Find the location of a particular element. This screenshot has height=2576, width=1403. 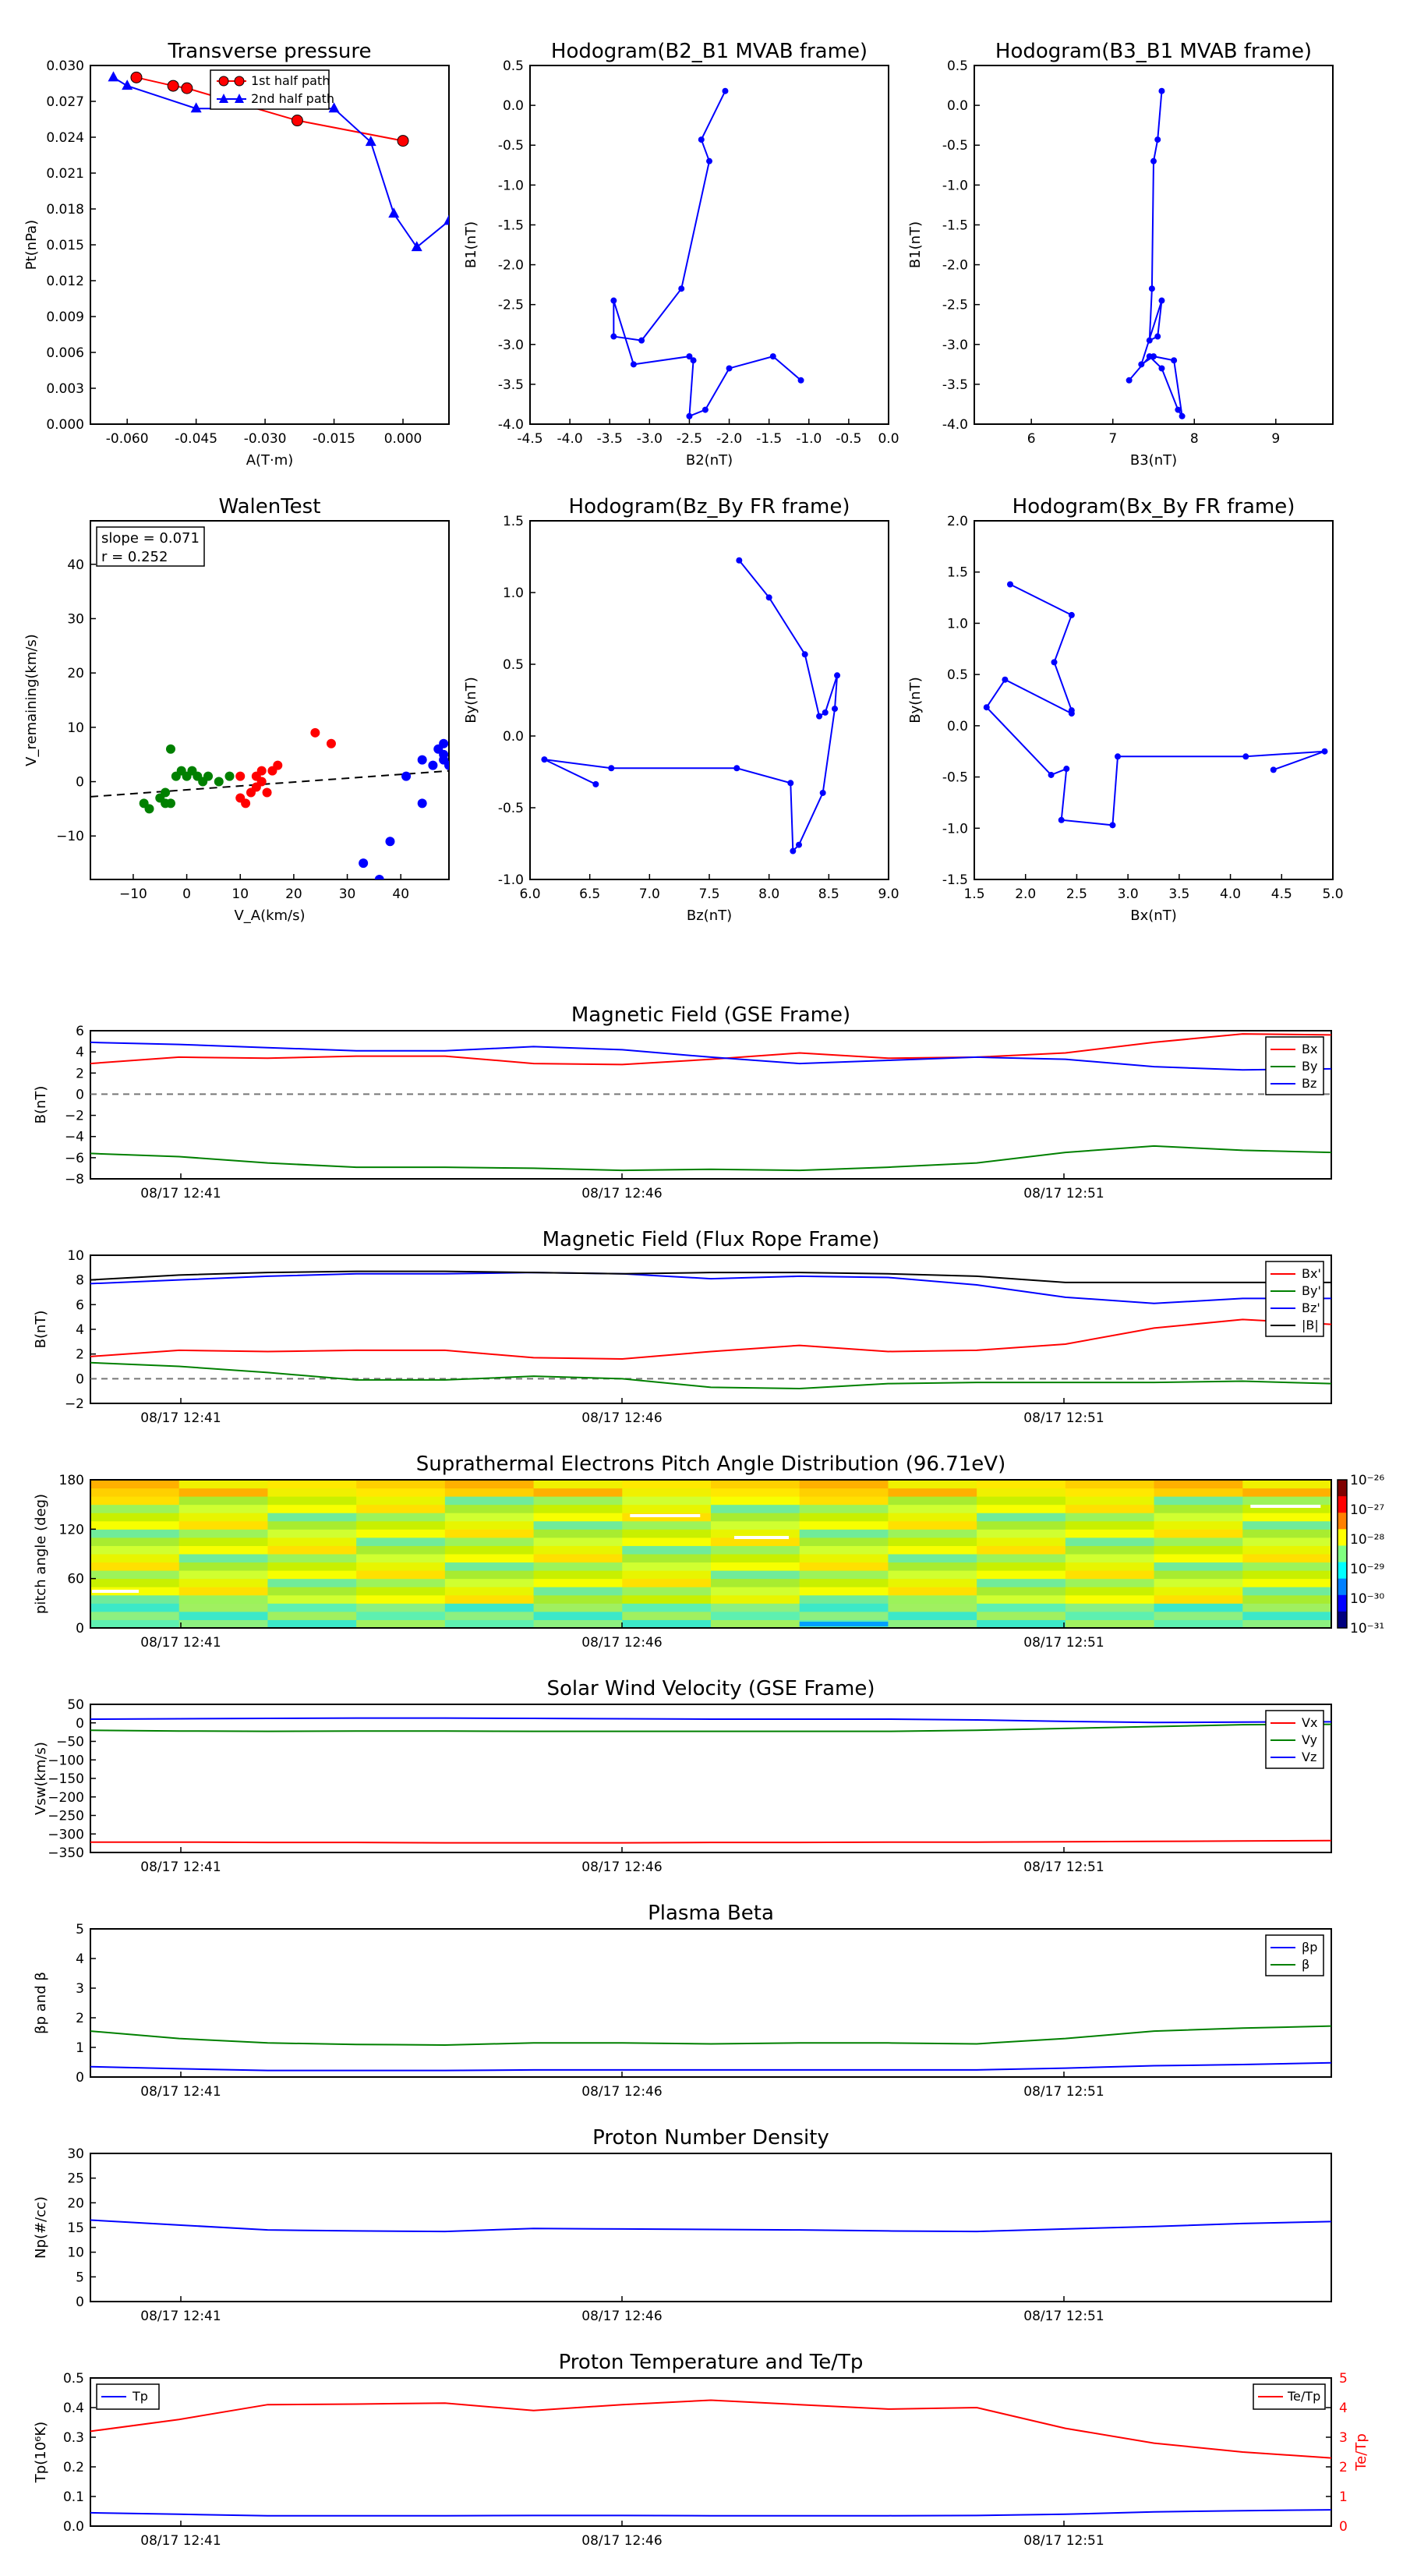

plot-area is located at coordinates (278, 161).